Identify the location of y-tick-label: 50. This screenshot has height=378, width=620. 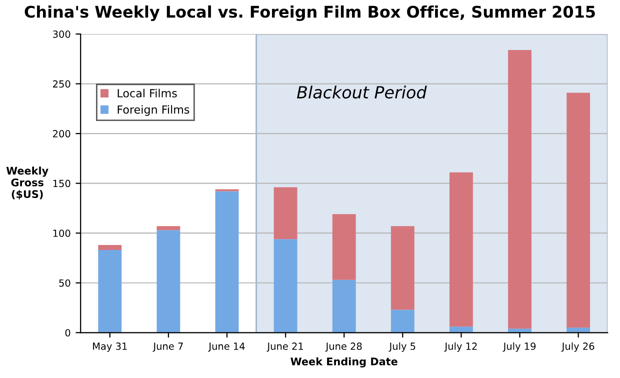
(64, 283).